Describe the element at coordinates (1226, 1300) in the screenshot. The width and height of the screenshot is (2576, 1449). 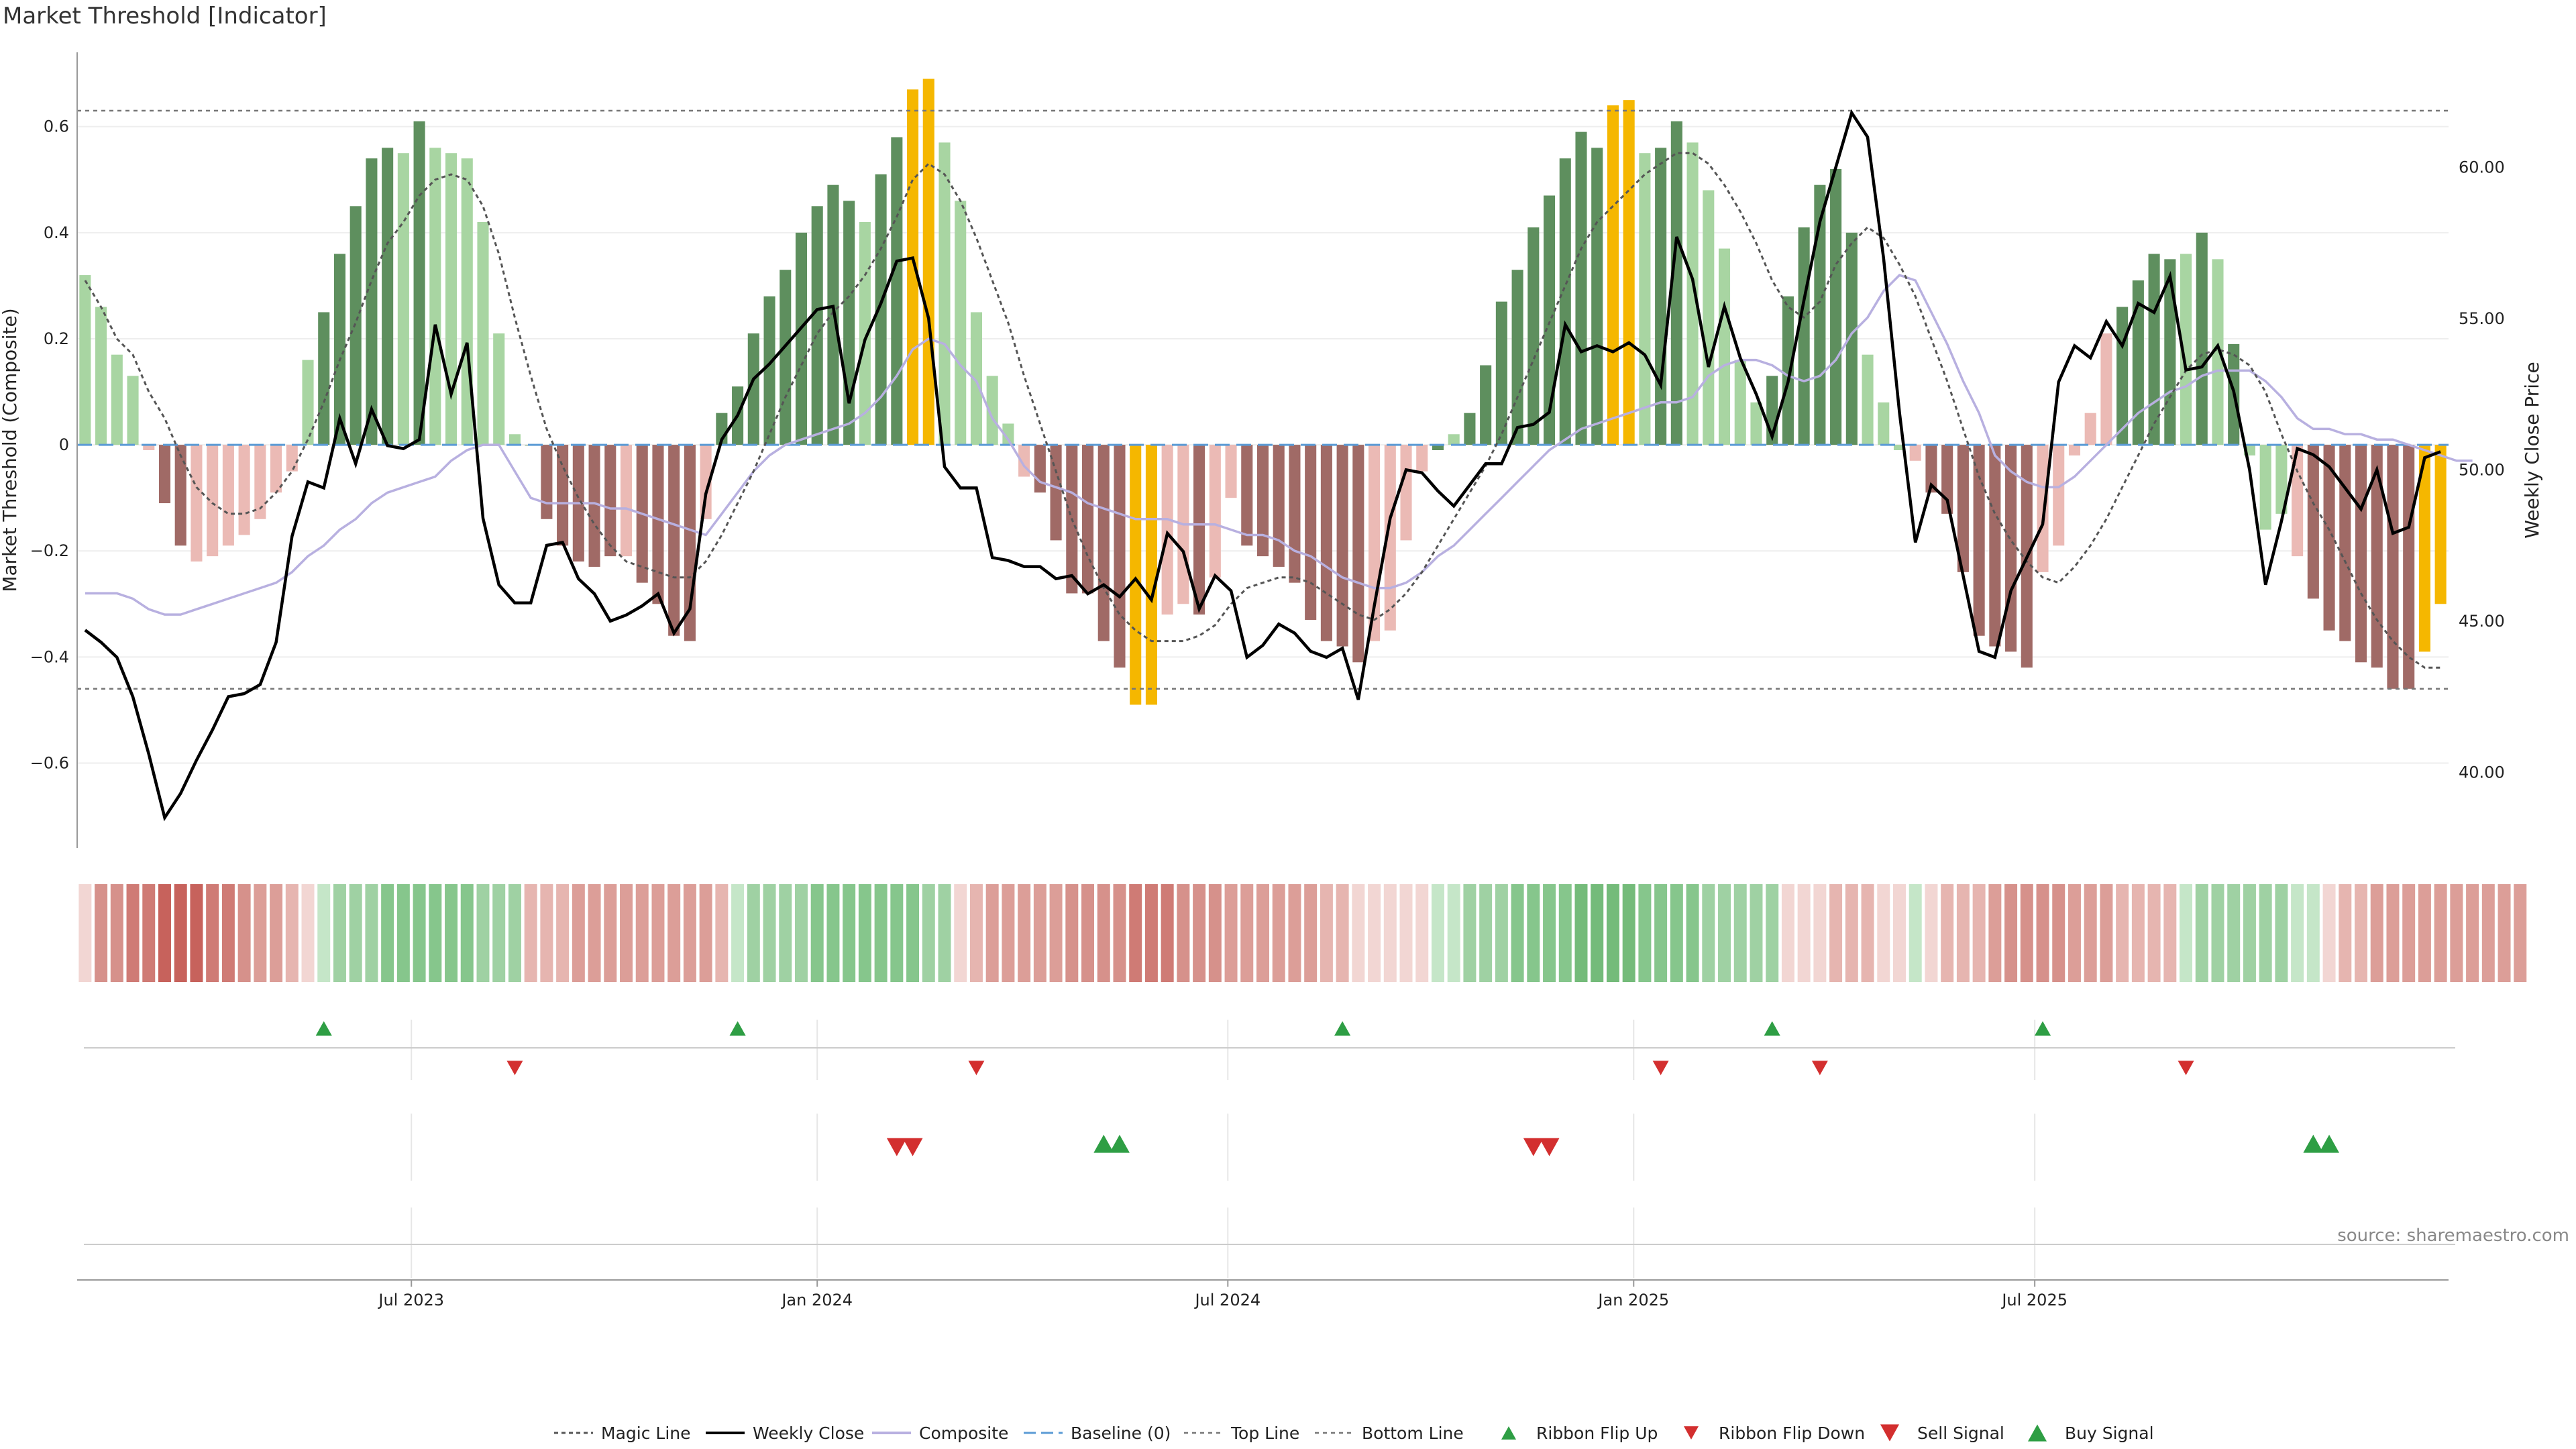
I see `x-tick-label: Jul 2024` at that location.